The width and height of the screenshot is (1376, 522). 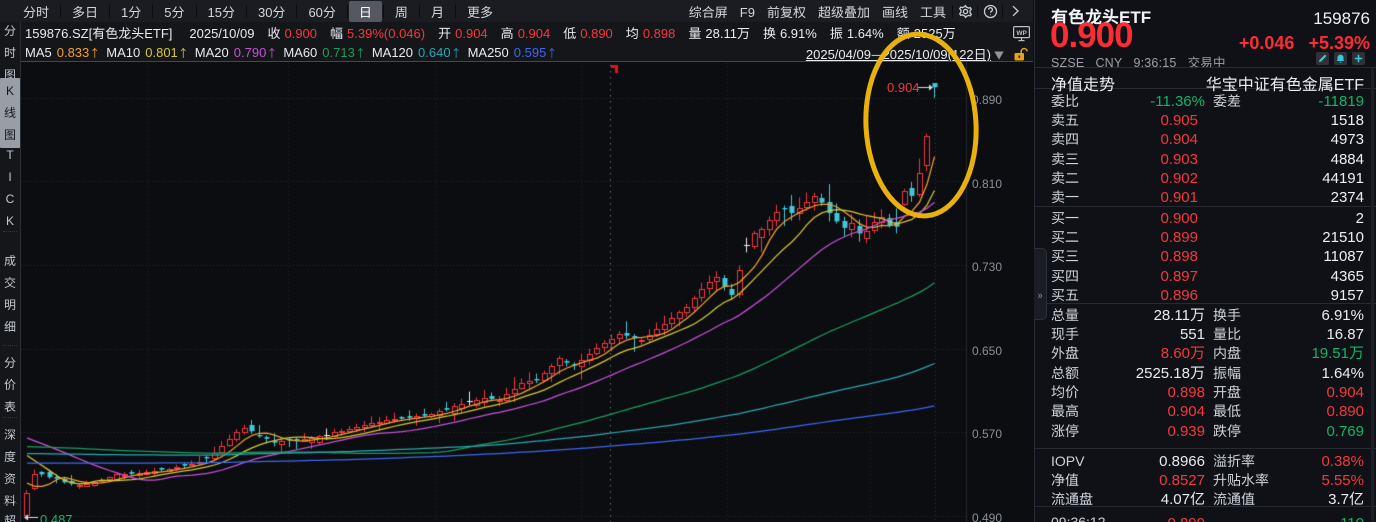 I want to click on period-tab-日: 日, so click(x=365, y=11).